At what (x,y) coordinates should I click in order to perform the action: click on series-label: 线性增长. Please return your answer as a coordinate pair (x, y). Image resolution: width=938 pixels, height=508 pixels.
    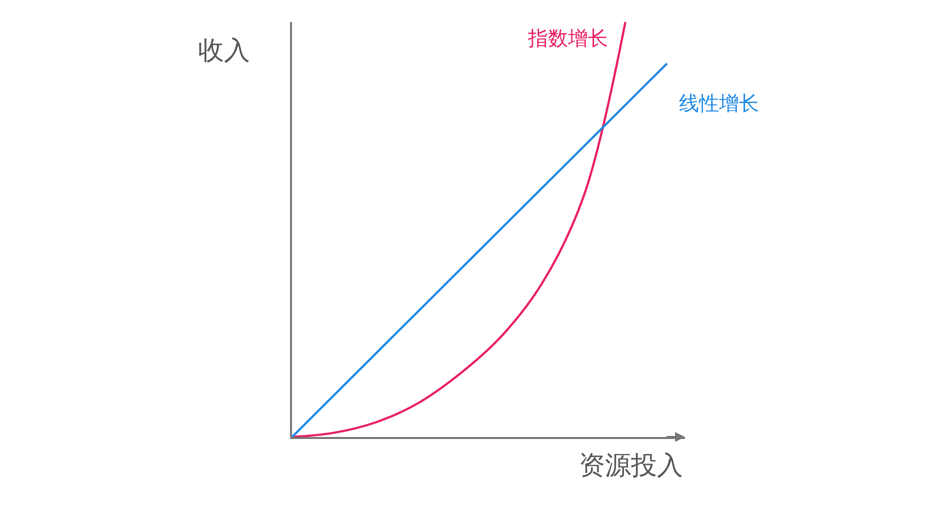
    Looking at the image, I should click on (719, 103).